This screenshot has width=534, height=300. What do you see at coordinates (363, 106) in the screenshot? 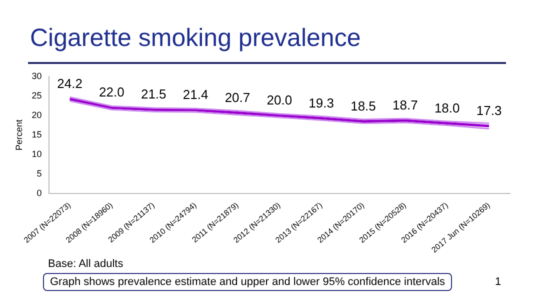
I see `data-label: 18.5` at bounding box center [363, 106].